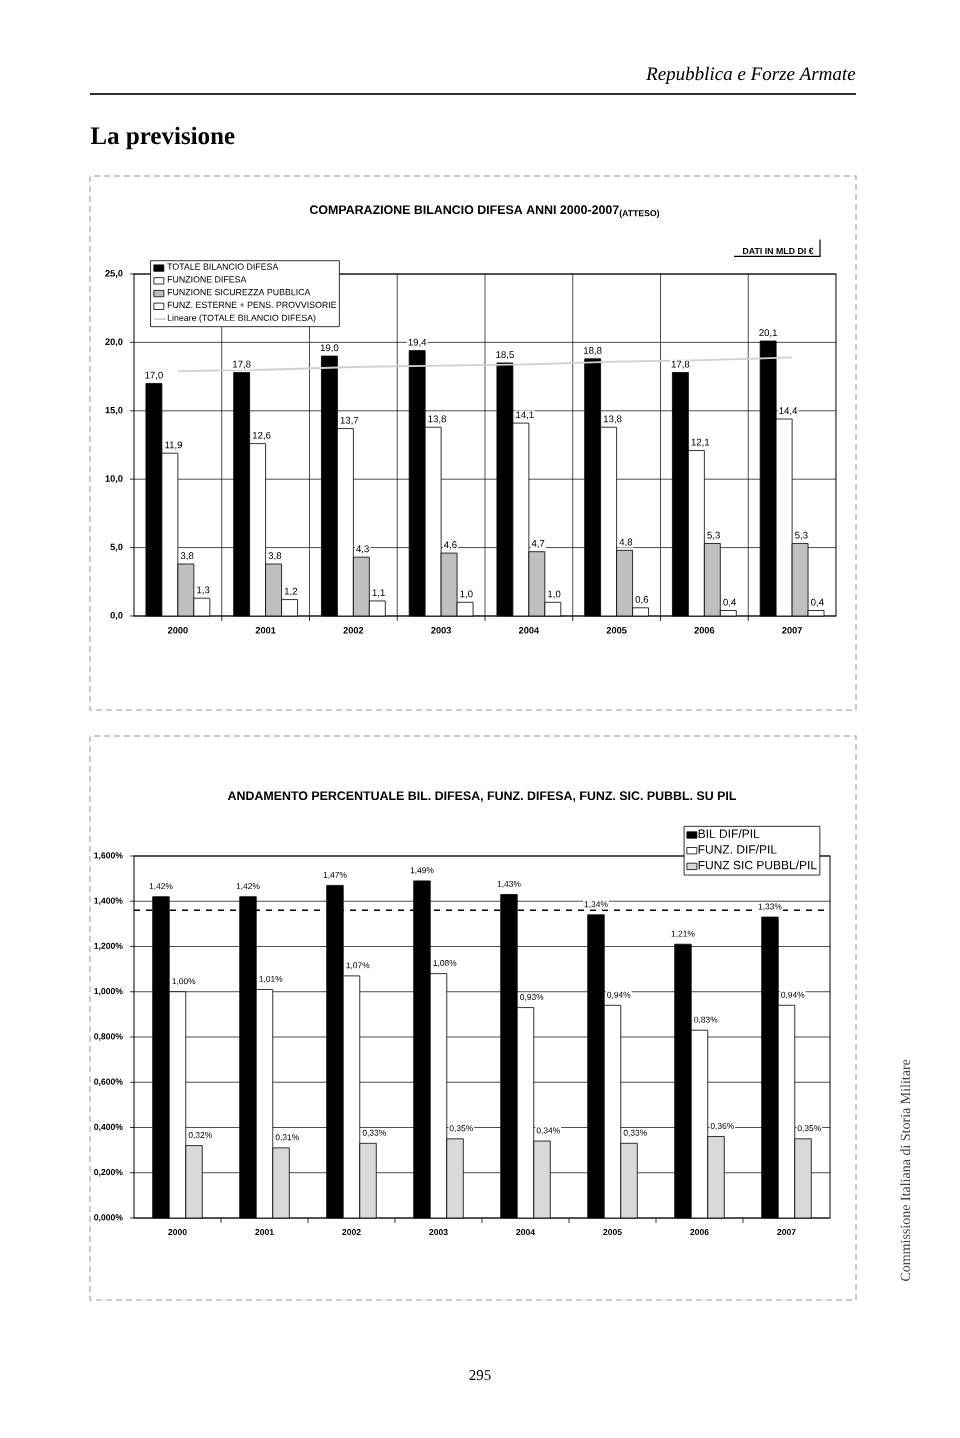 This screenshot has width=960, height=1438. What do you see at coordinates (751, 75) in the screenshot?
I see `text: Repubblica e Forze Armate` at bounding box center [751, 75].